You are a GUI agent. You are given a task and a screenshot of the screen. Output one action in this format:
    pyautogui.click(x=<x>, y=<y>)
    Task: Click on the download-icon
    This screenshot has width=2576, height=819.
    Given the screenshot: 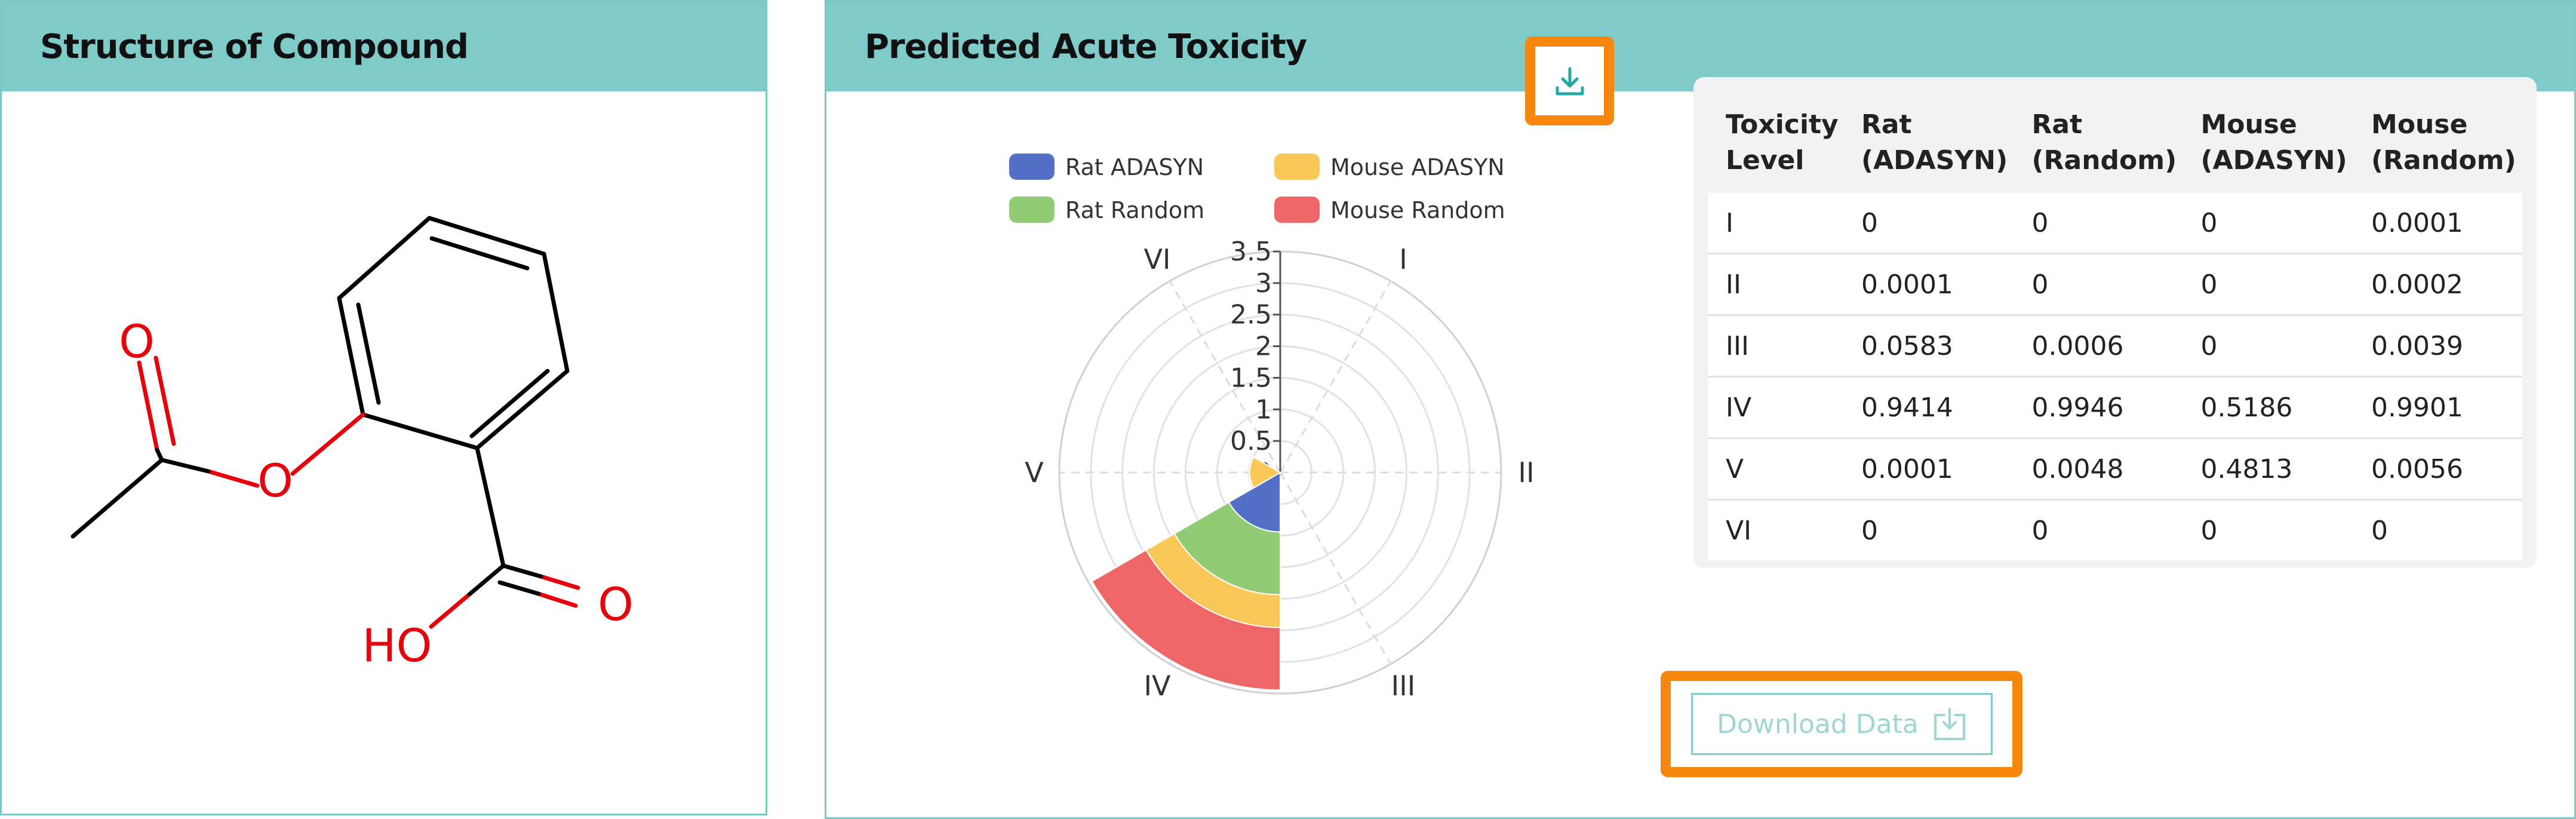 What is the action you would take?
    pyautogui.click(x=1570, y=81)
    